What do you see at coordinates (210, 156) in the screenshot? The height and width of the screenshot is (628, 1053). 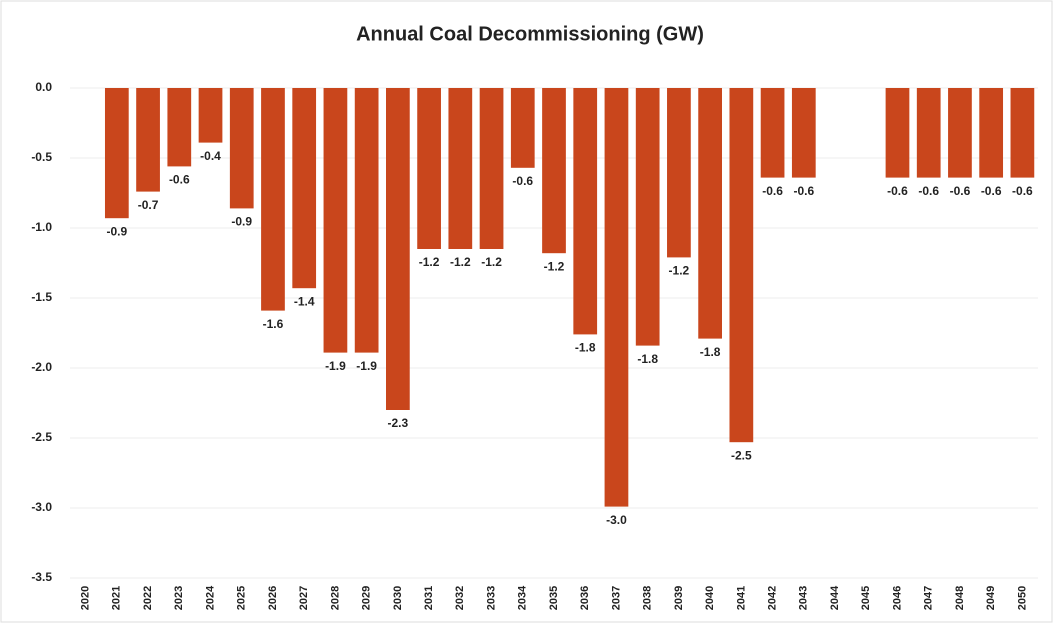 I see `value-label: -0.4` at bounding box center [210, 156].